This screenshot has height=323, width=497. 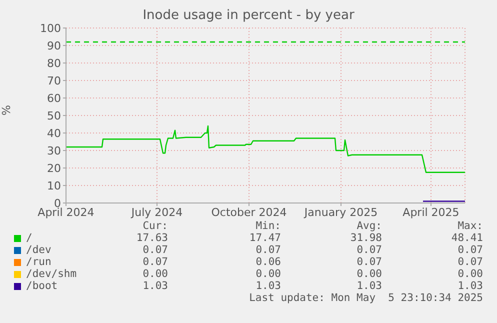 What do you see at coordinates (54, 63) in the screenshot?
I see `y-tick-label: 80` at bounding box center [54, 63].